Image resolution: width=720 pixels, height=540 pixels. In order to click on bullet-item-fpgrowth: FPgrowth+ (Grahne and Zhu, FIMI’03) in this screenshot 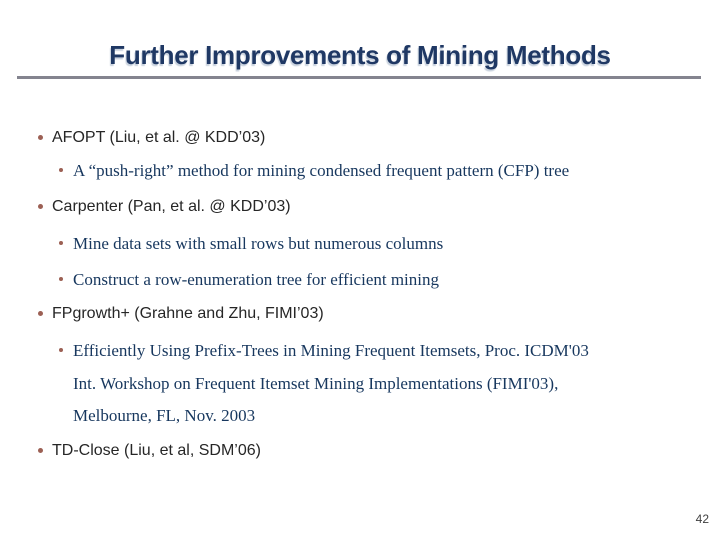, I will do `click(181, 313)`.